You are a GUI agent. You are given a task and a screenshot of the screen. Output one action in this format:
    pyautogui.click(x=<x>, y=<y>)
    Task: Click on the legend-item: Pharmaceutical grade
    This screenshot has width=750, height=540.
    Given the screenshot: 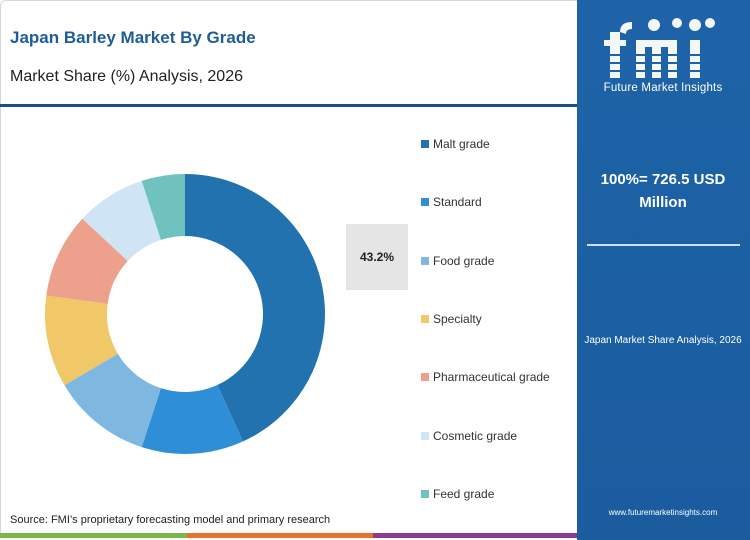 What is the action you would take?
    pyautogui.click(x=485, y=377)
    